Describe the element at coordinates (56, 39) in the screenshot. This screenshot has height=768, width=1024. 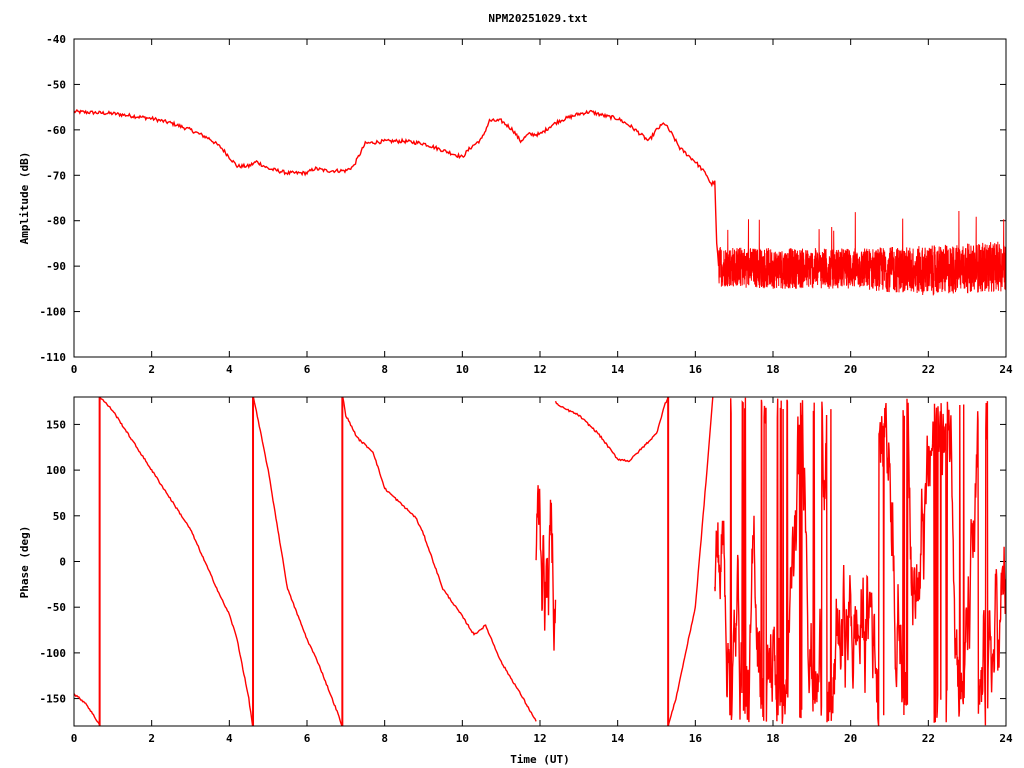
I see `y-tick-label: -40` at that location.